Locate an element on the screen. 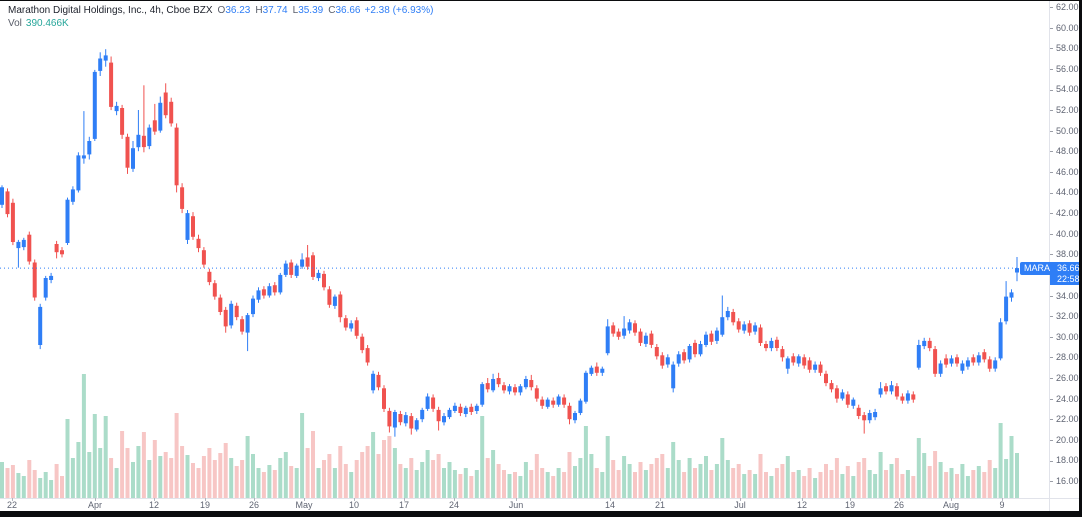 Image resolution: width=1082 pixels, height=517 pixels. price-tick-label: 26.00 is located at coordinates (1064, 378).